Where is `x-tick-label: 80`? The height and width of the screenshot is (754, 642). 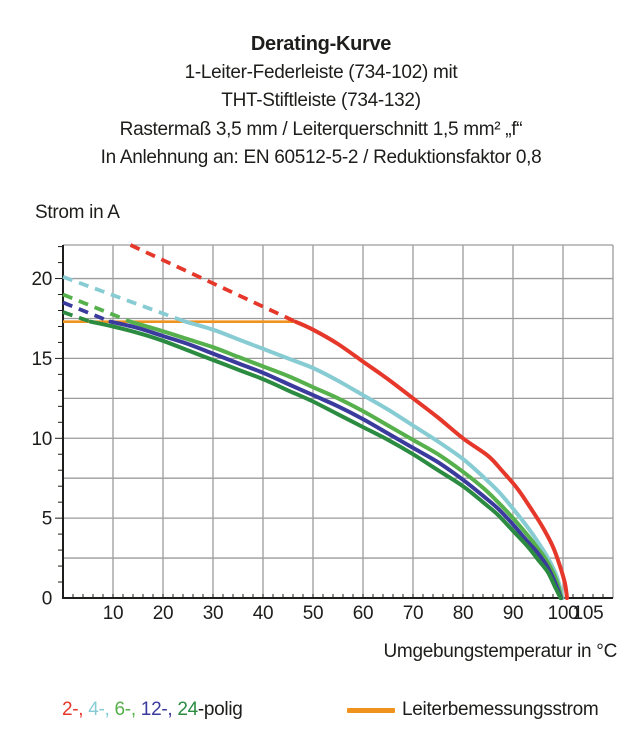
x-tick-label: 80 is located at coordinates (463, 613).